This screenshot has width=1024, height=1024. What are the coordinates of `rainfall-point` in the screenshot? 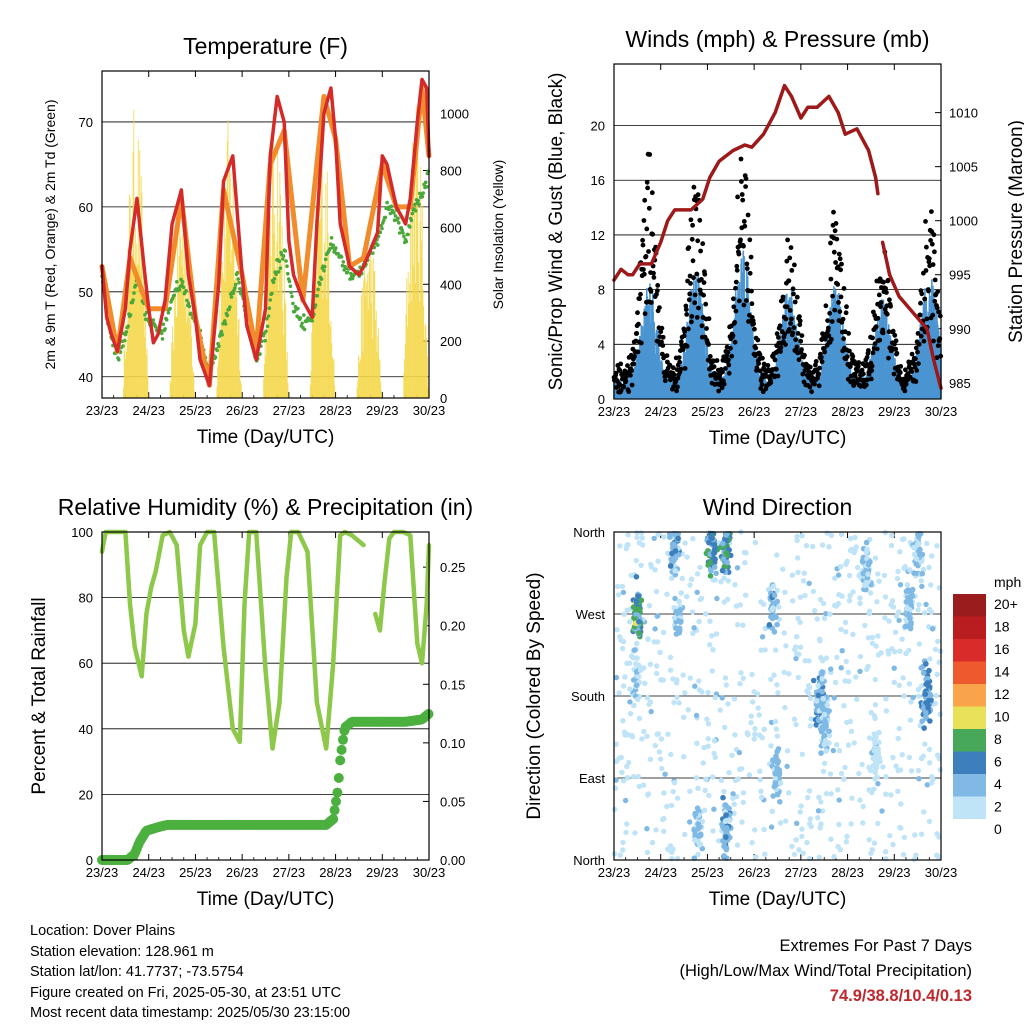 It's located at (333, 819).